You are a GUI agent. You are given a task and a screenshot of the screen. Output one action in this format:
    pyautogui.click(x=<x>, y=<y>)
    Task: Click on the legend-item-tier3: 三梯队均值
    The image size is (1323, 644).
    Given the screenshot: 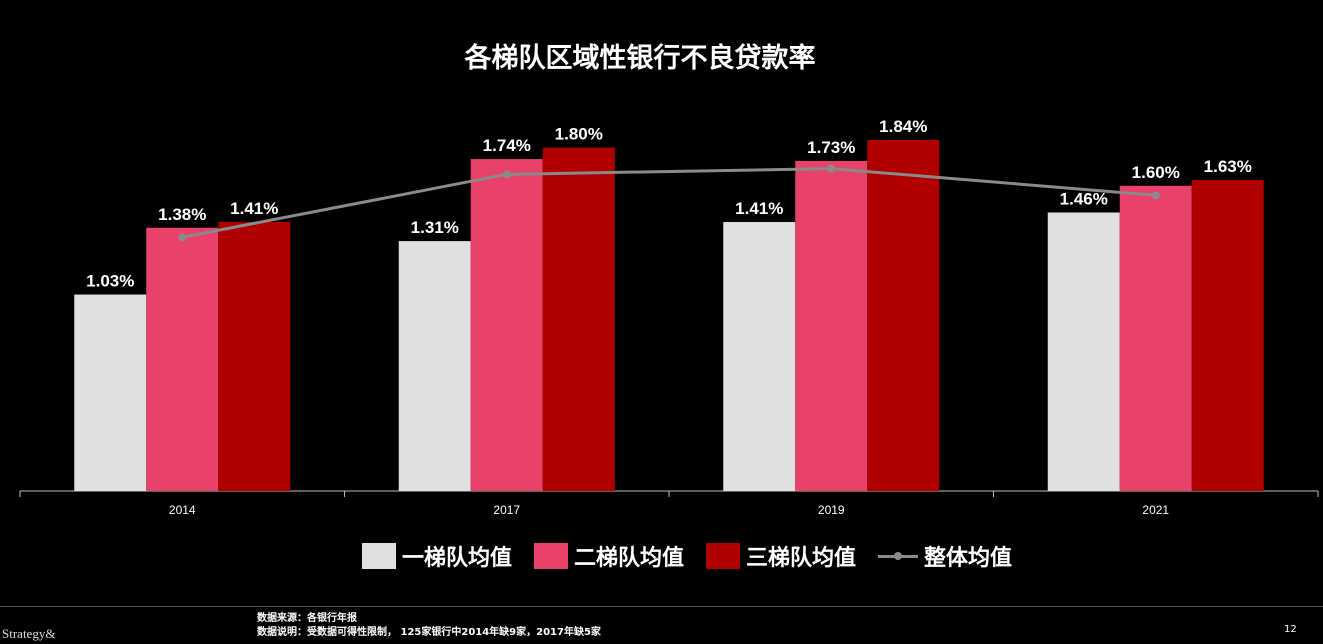 What is the action you would take?
    pyautogui.click(x=781, y=556)
    